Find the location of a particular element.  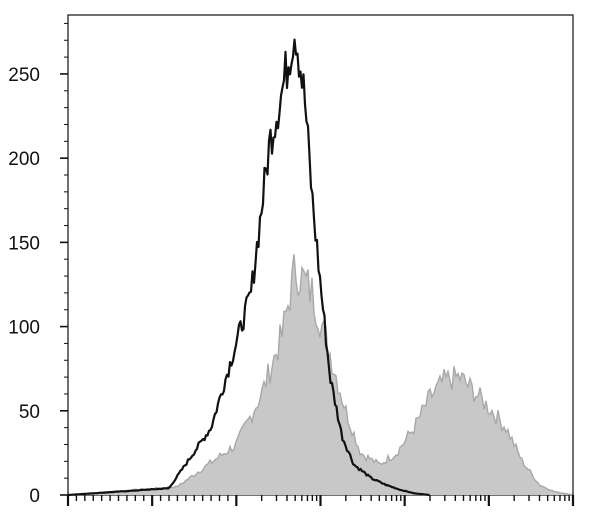

y-tick-label-50: 50 is located at coordinates (29, 412).